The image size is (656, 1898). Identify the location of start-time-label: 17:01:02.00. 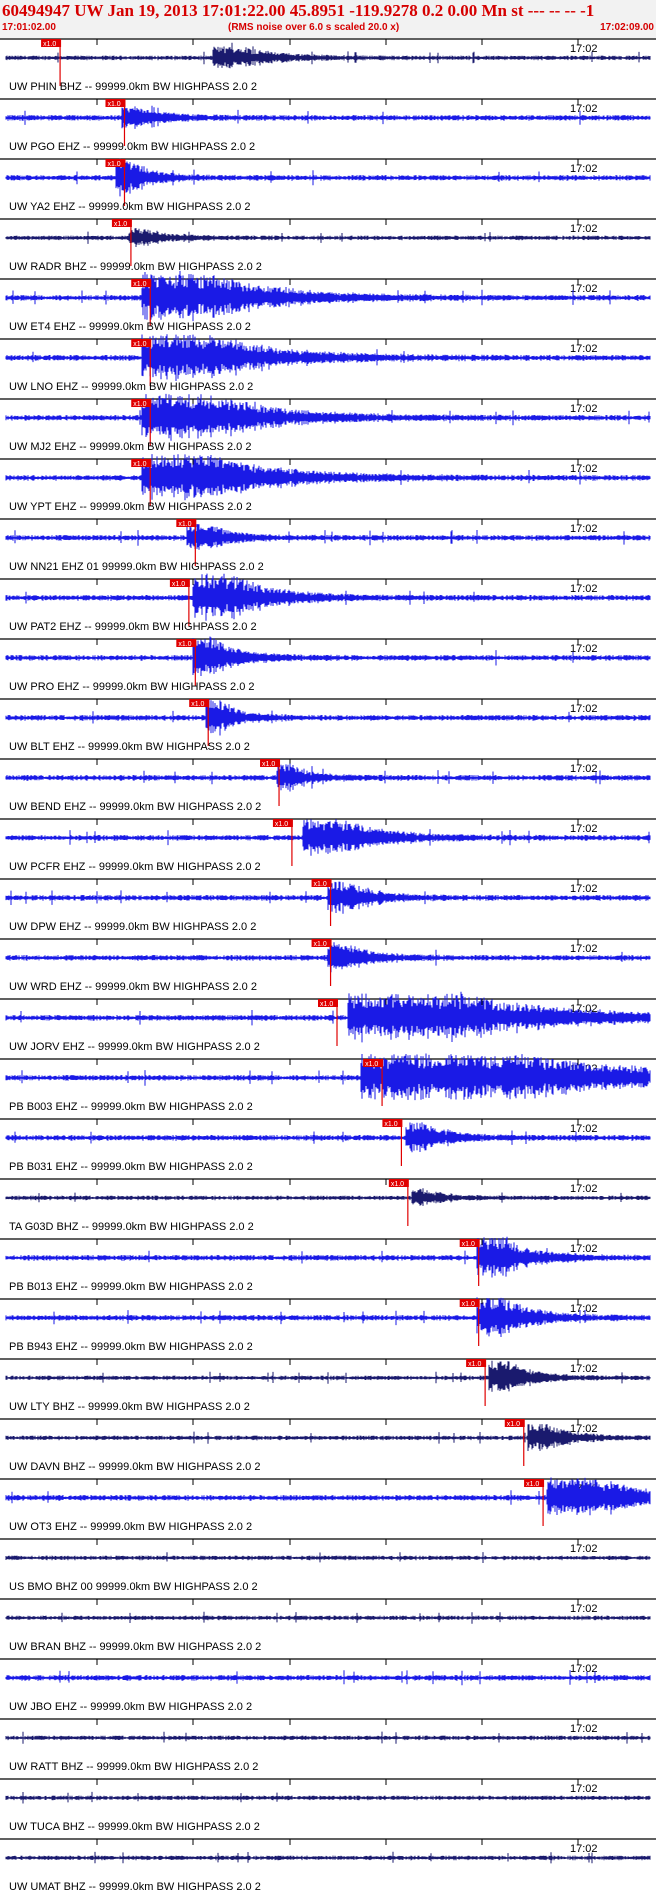
(29, 27).